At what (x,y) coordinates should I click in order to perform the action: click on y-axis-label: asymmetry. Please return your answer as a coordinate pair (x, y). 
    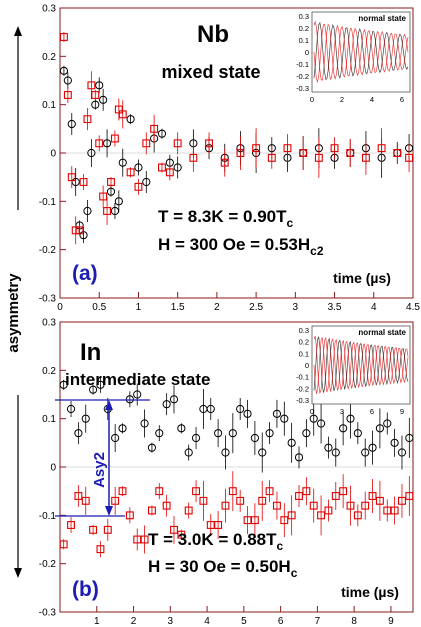
    Looking at the image, I should click on (13, 313).